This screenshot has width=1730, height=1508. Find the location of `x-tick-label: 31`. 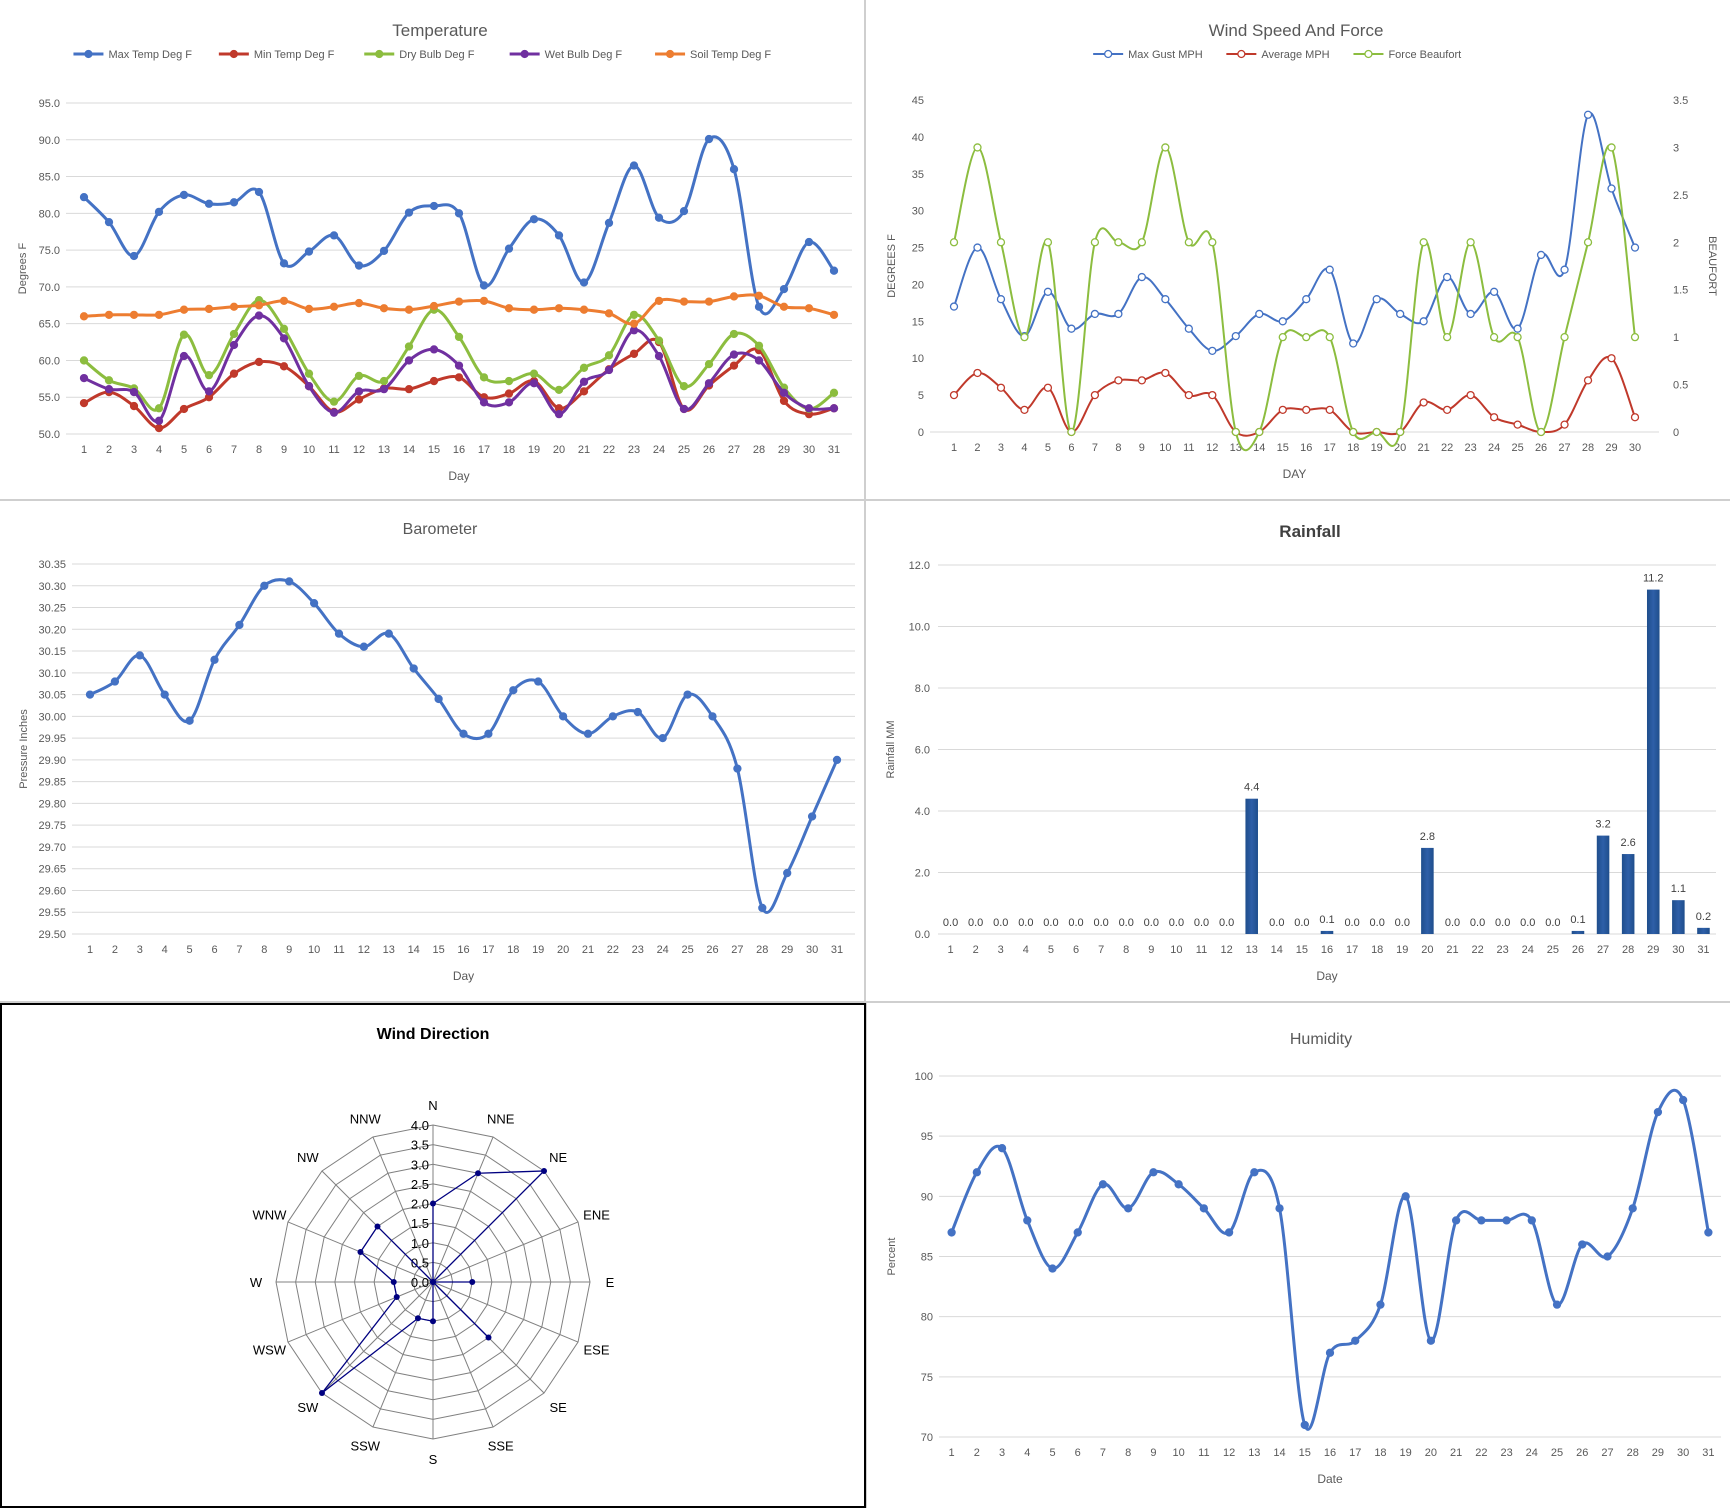

x-tick-label: 31 is located at coordinates (834, 450).